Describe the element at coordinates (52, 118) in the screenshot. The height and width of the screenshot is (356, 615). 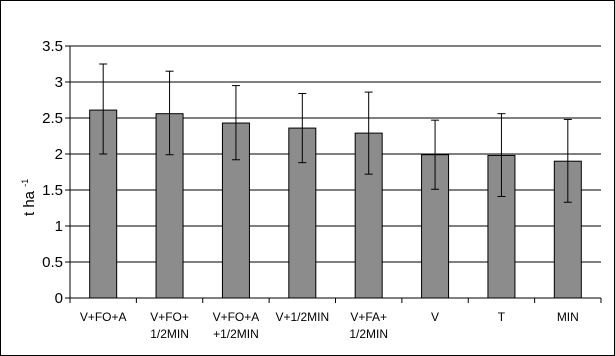
I see `y-tick-label: 2.5` at that location.